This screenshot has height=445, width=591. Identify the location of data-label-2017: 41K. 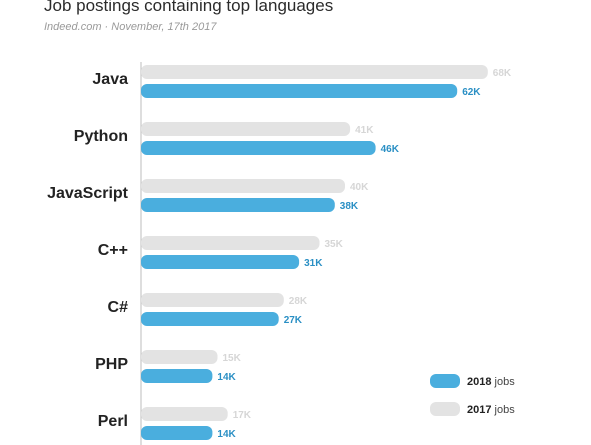
(364, 130).